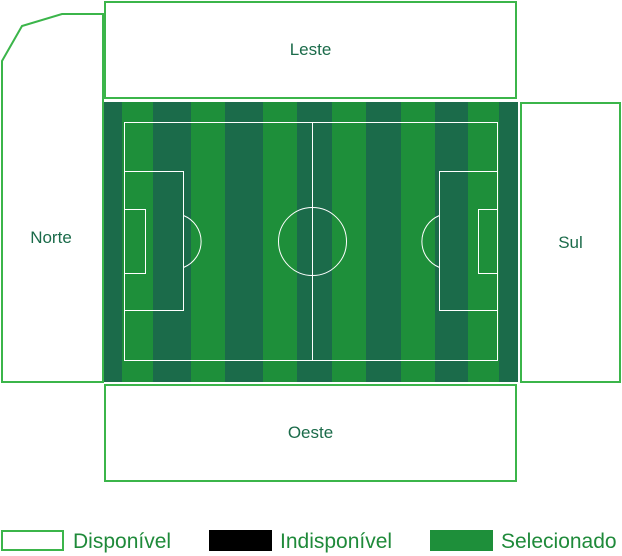  Describe the element at coordinates (51, 237) in the screenshot. I see `sector-norte-label: Norte` at that location.